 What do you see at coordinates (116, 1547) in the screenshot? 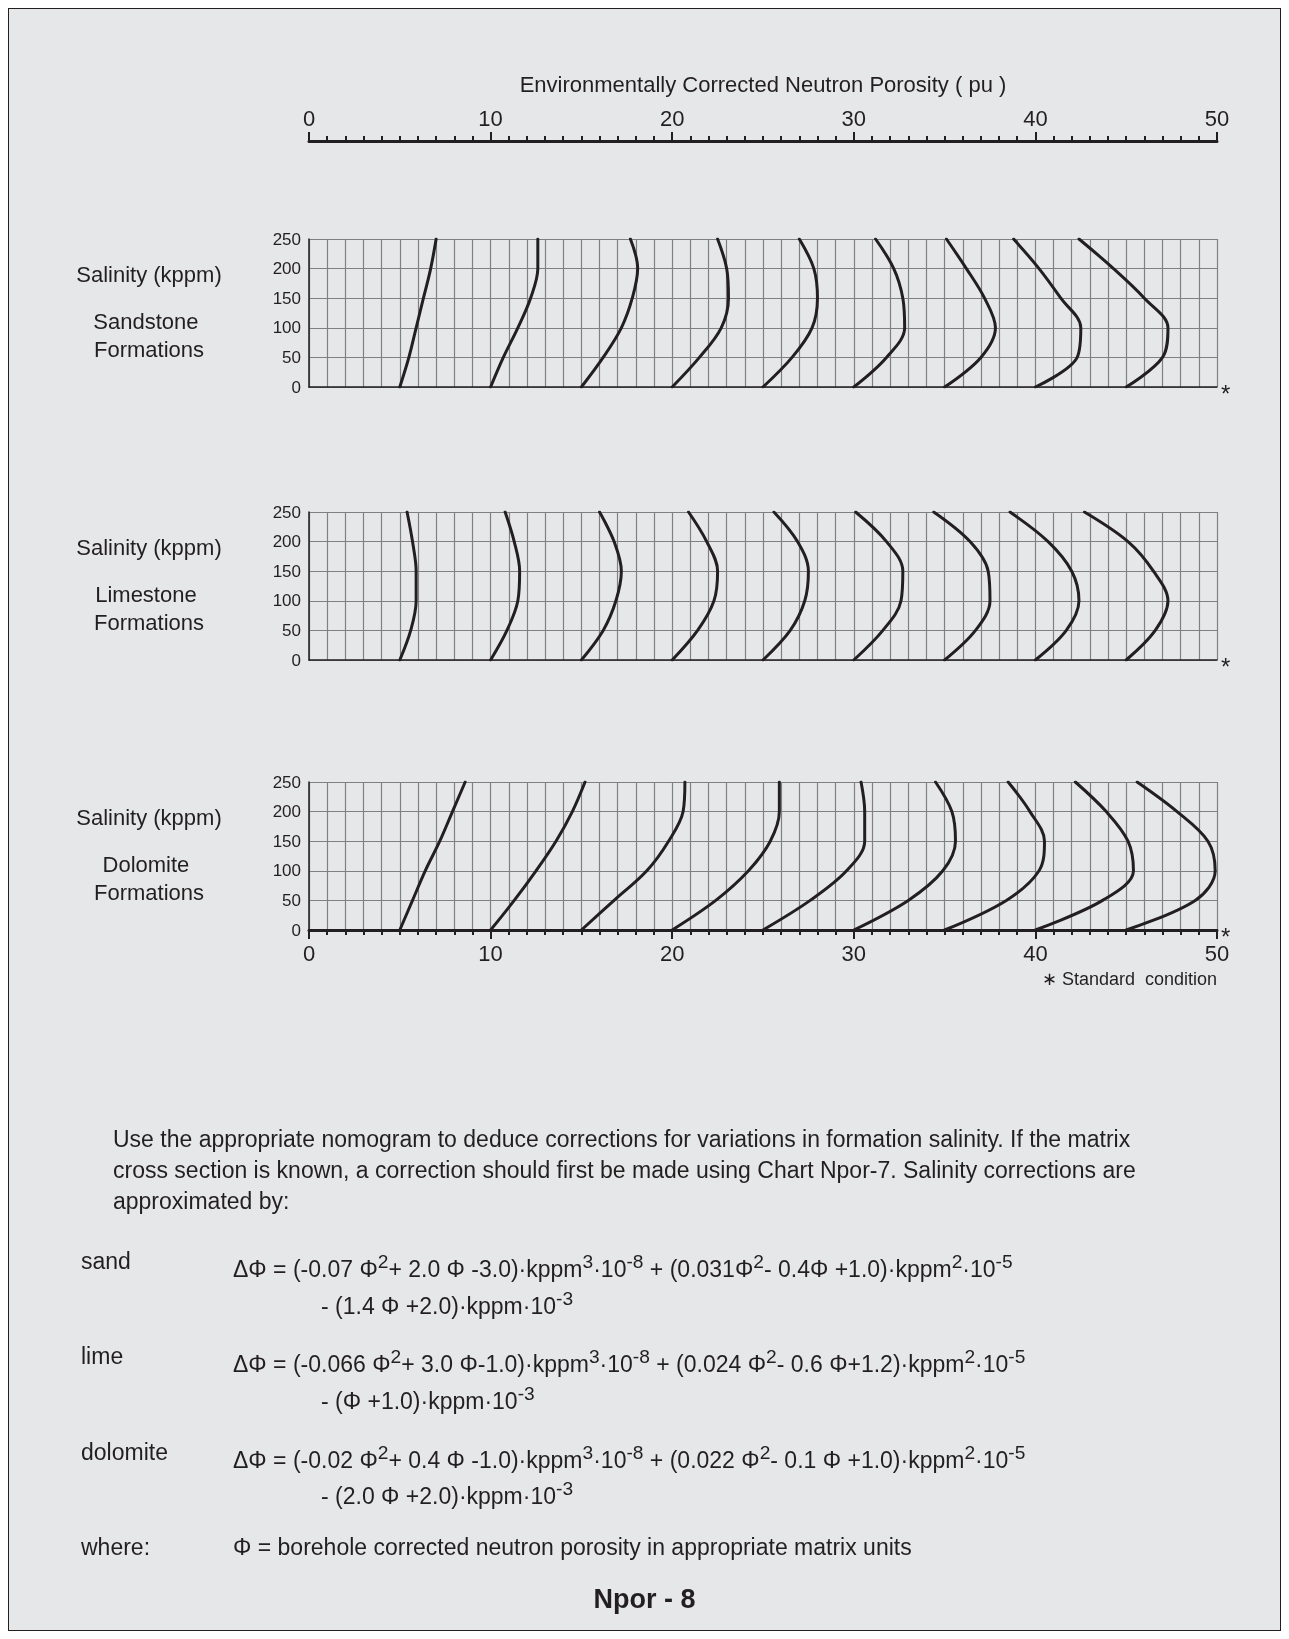
I see `text: where:` at bounding box center [116, 1547].